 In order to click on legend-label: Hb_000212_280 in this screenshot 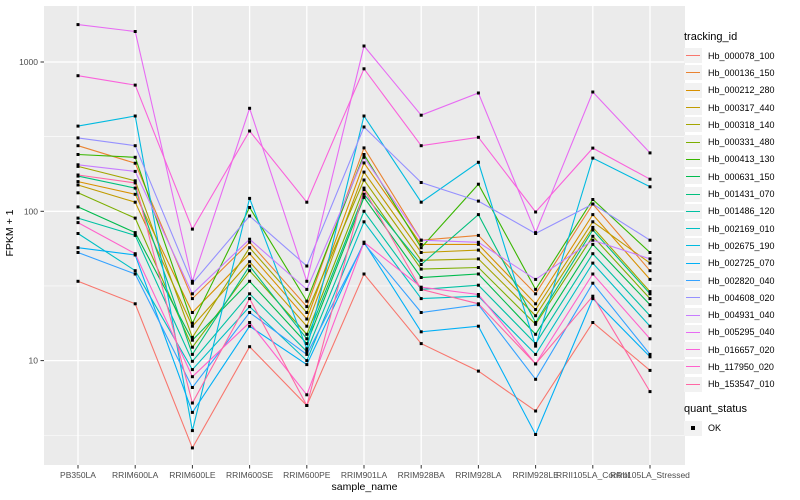, I will do `click(741, 90)`.